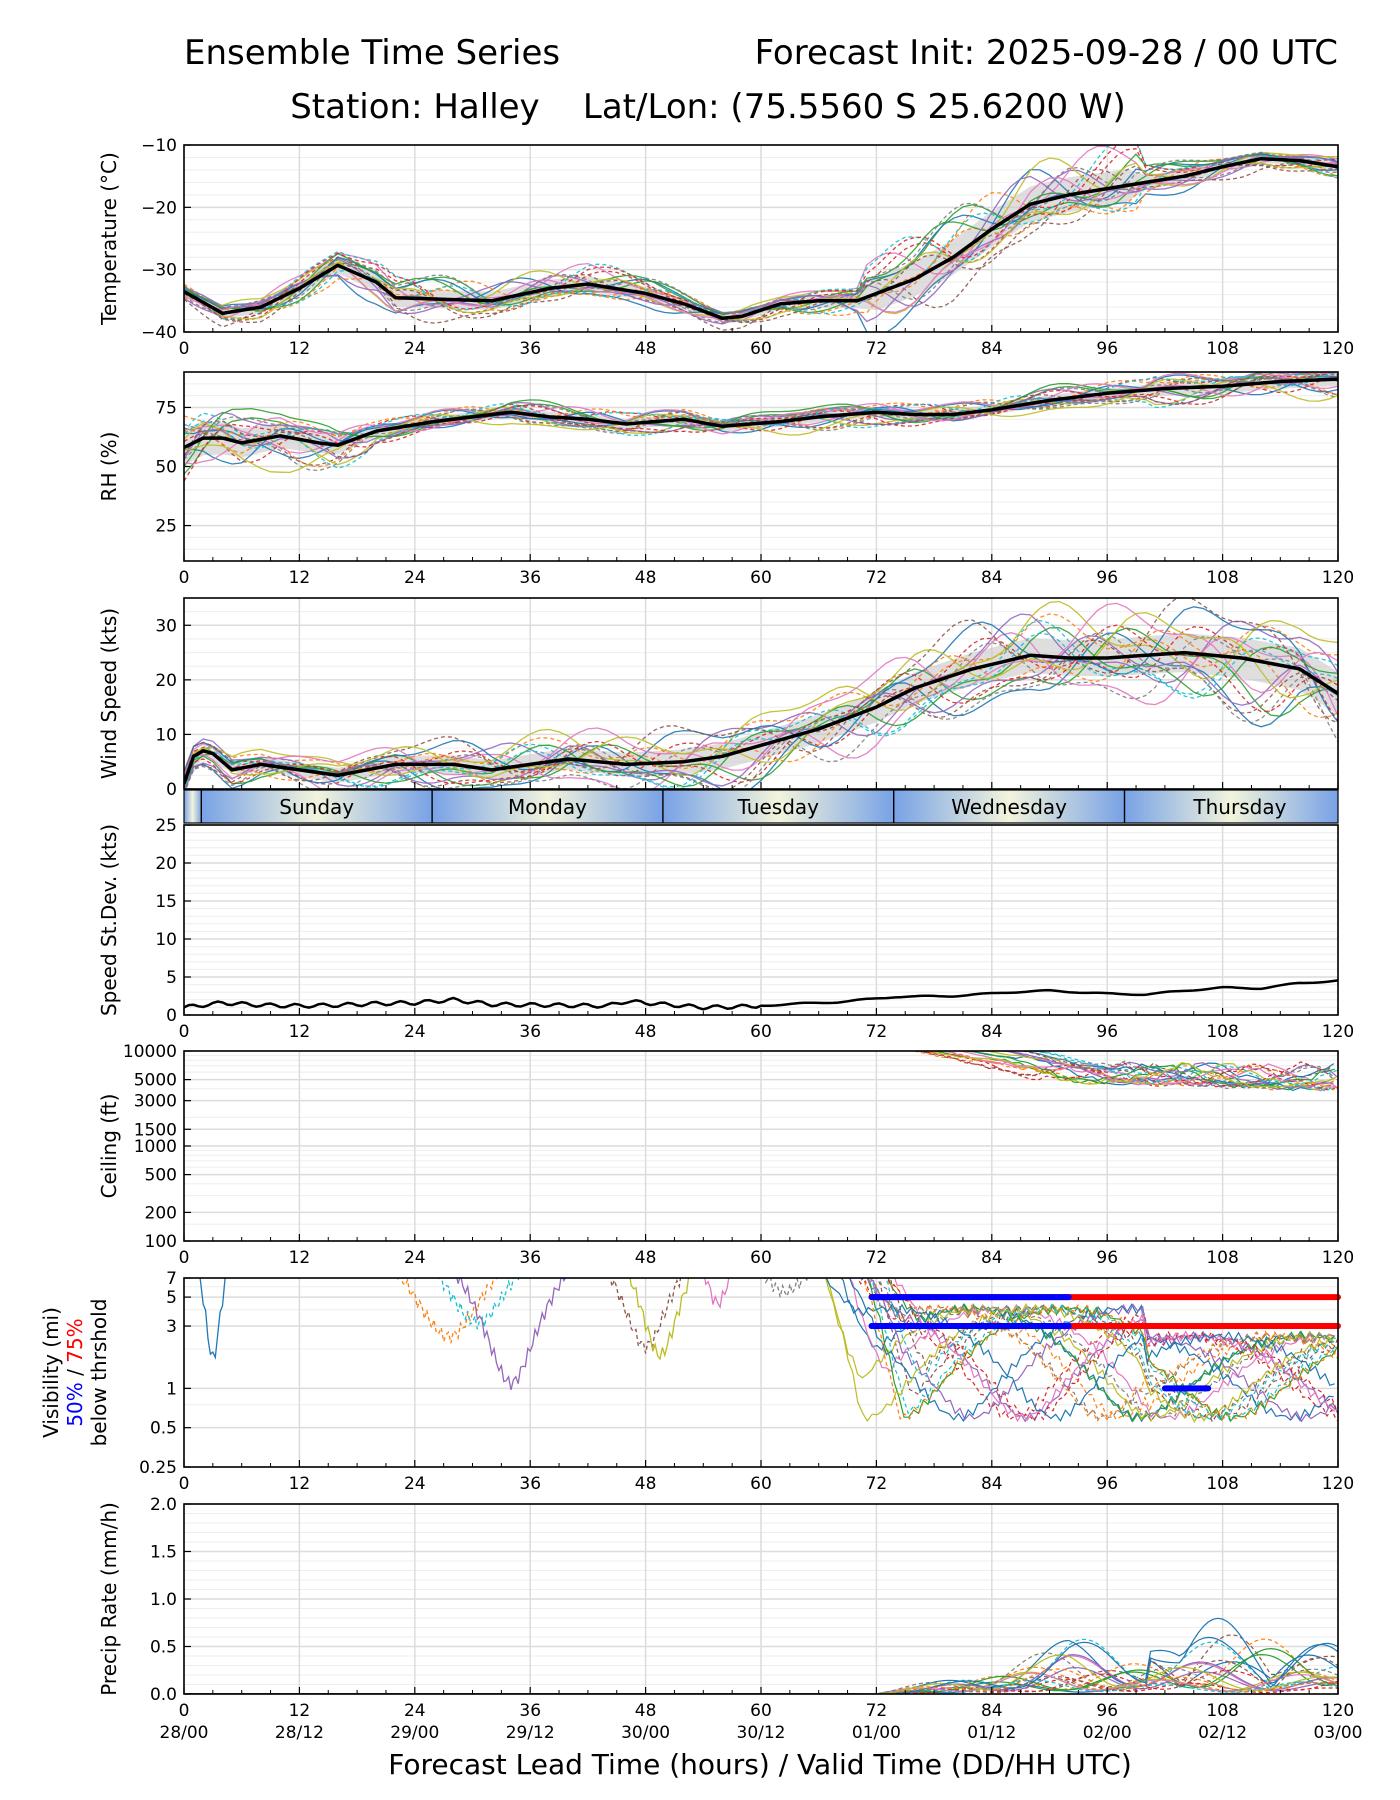  I want to click on y-tick-label: 3000, so click(155, 1102).